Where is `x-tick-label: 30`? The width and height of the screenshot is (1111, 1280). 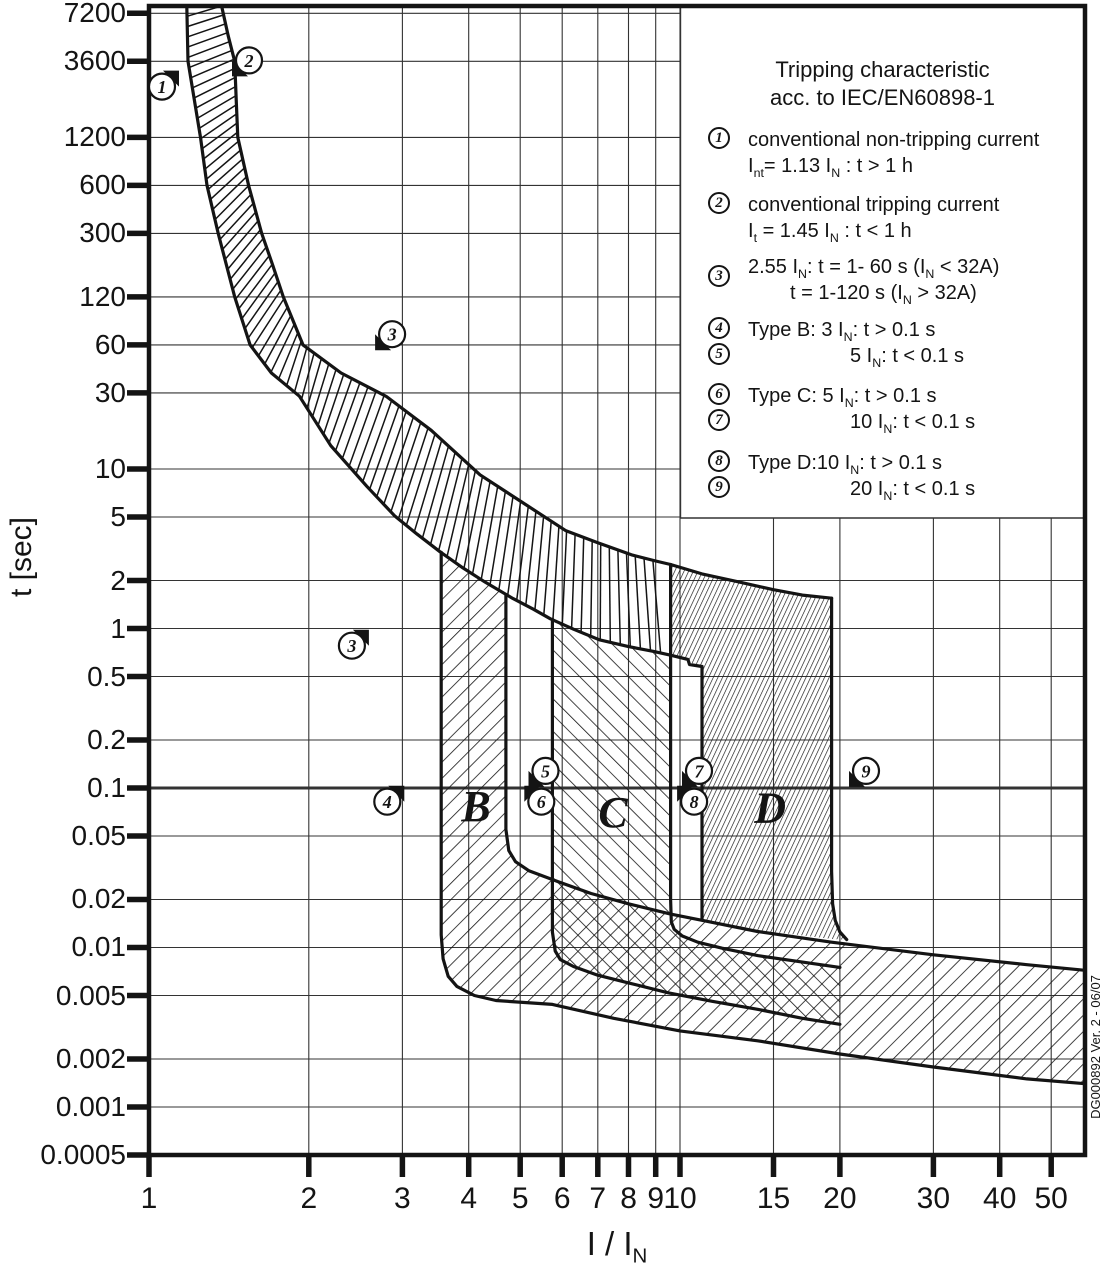
x-tick-label: 30 is located at coordinates (933, 1198).